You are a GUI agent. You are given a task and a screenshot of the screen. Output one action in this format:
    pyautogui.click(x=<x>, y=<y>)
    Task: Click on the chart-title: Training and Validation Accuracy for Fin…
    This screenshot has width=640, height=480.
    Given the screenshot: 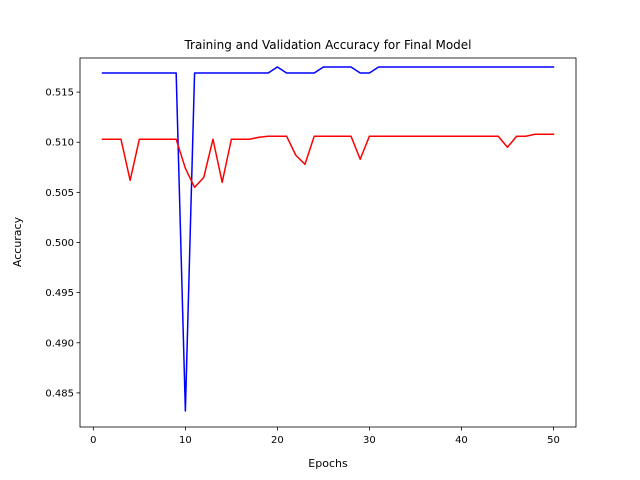 What is the action you would take?
    pyautogui.click(x=327, y=45)
    